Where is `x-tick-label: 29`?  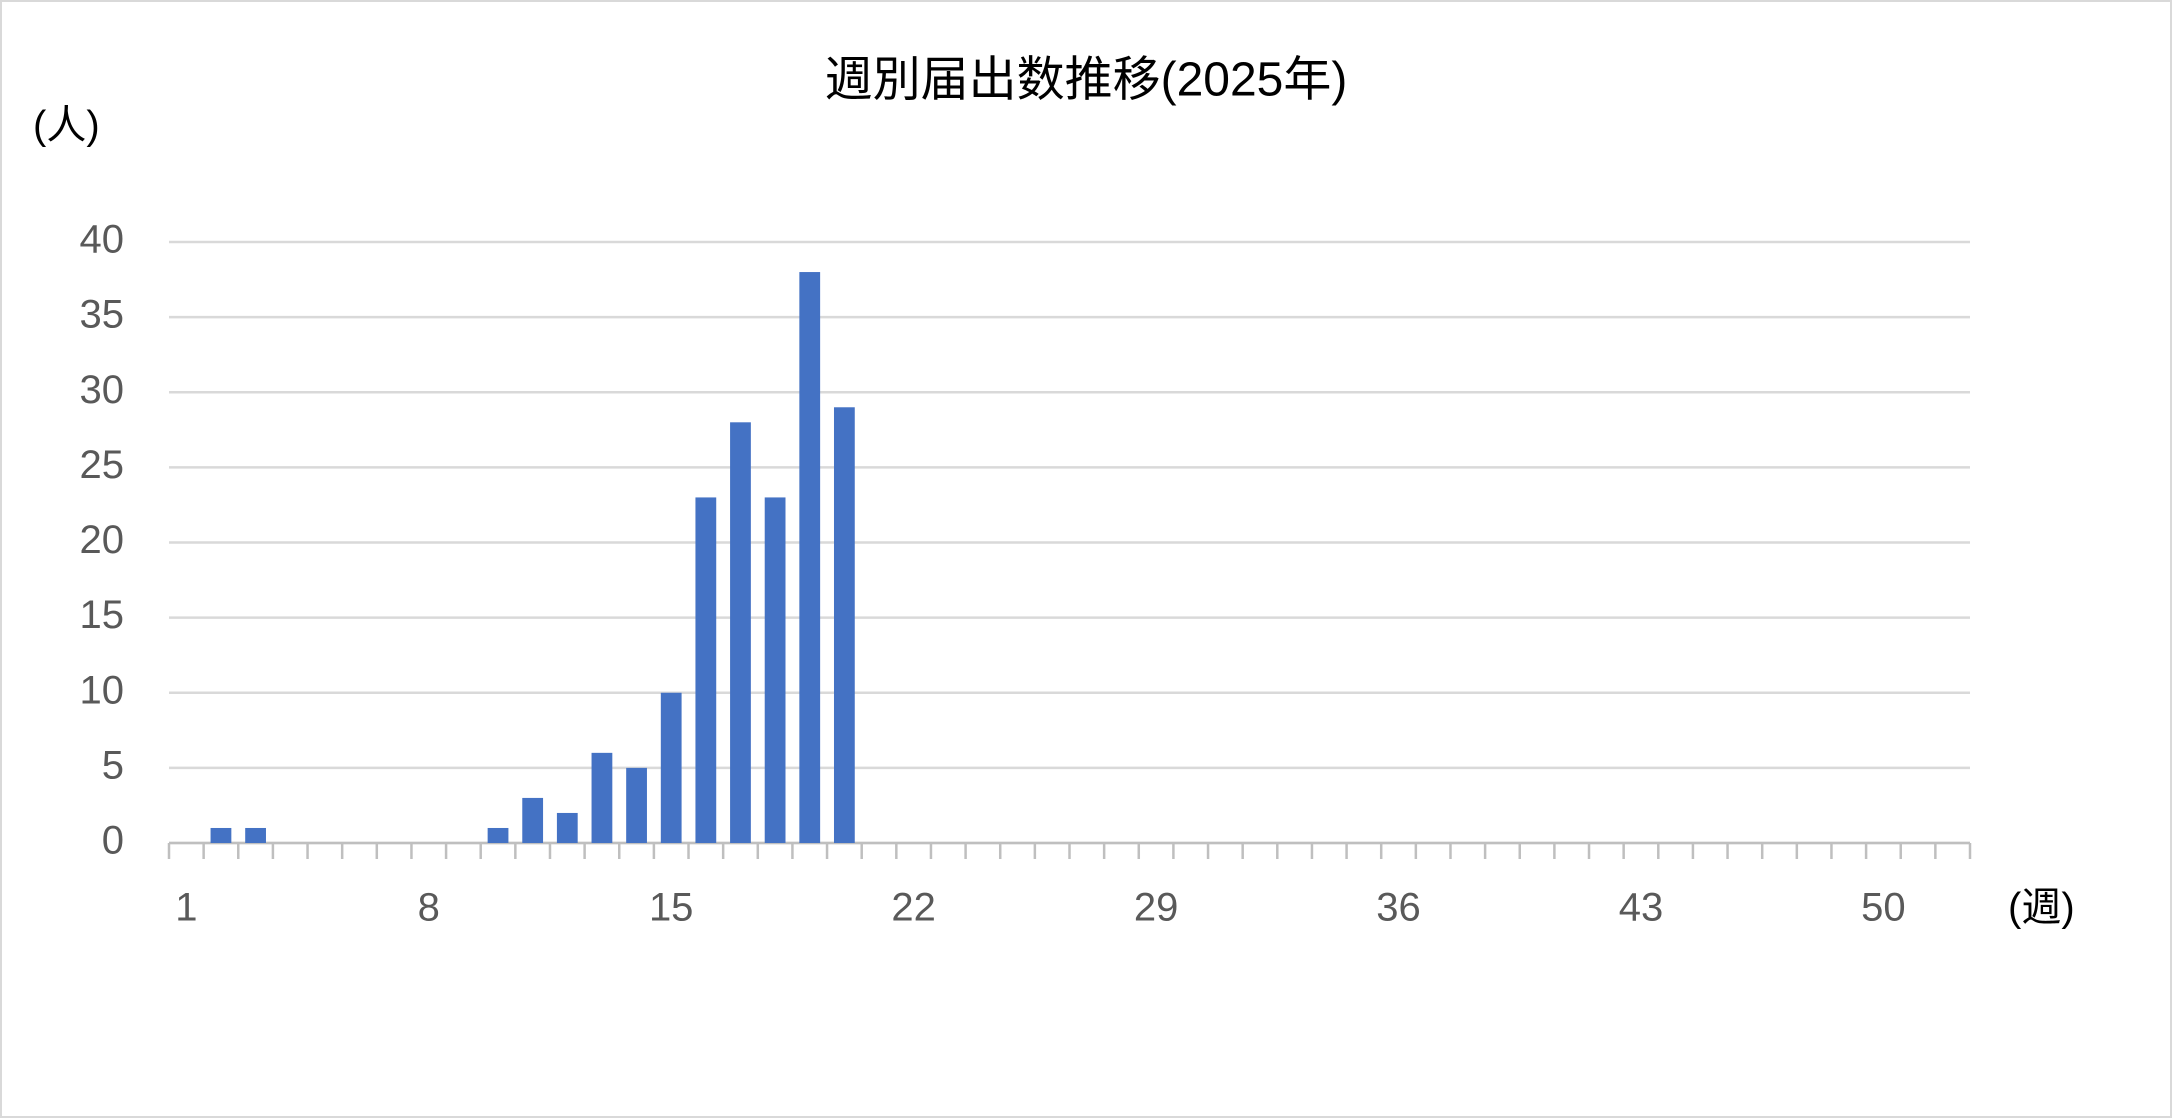
x-tick-label: 29 is located at coordinates (1156, 908).